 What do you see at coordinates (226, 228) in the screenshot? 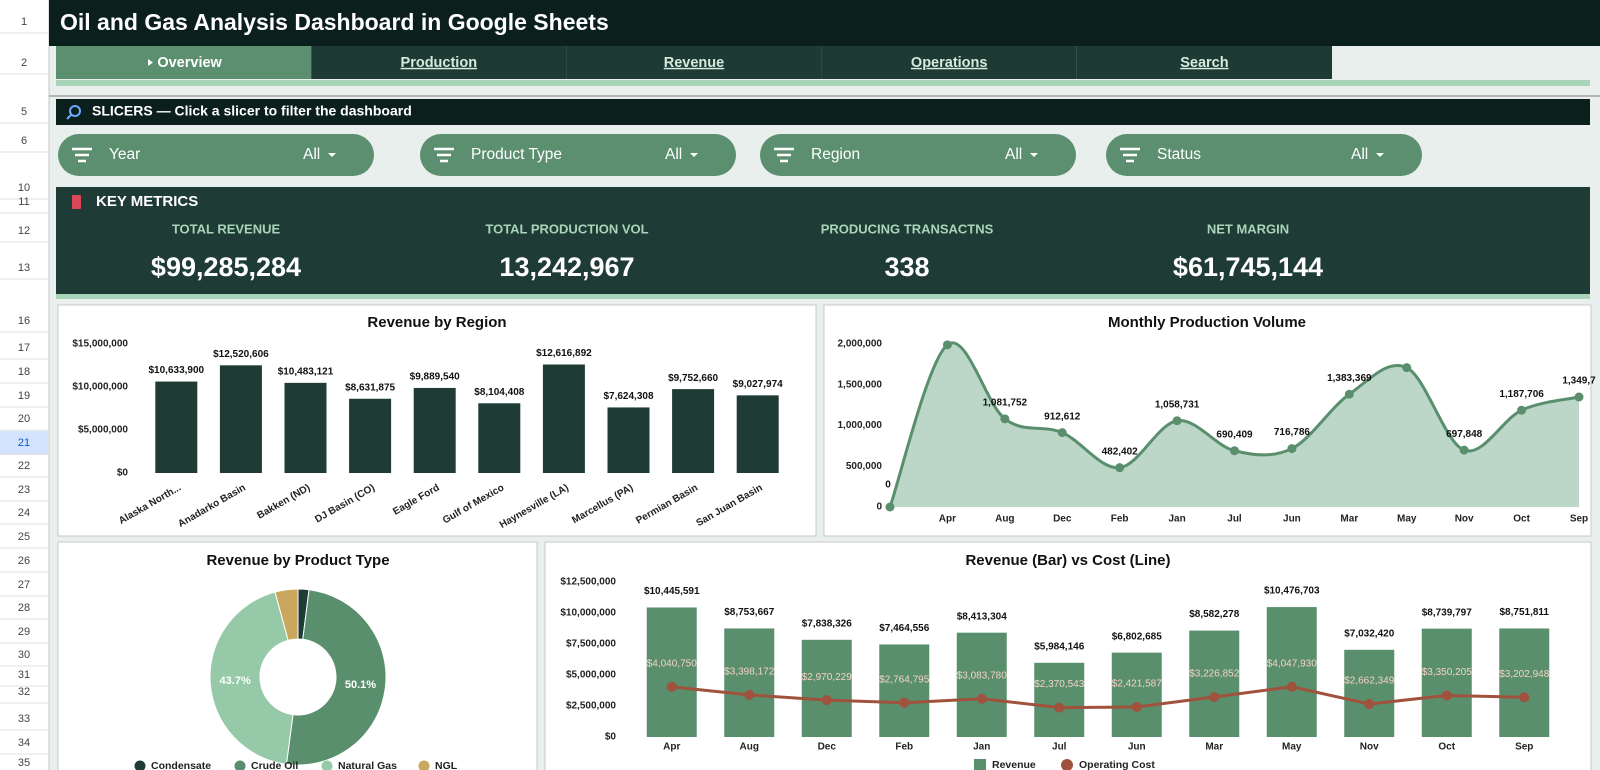
I see `metric-label: TOTAL REVENUE` at bounding box center [226, 228].